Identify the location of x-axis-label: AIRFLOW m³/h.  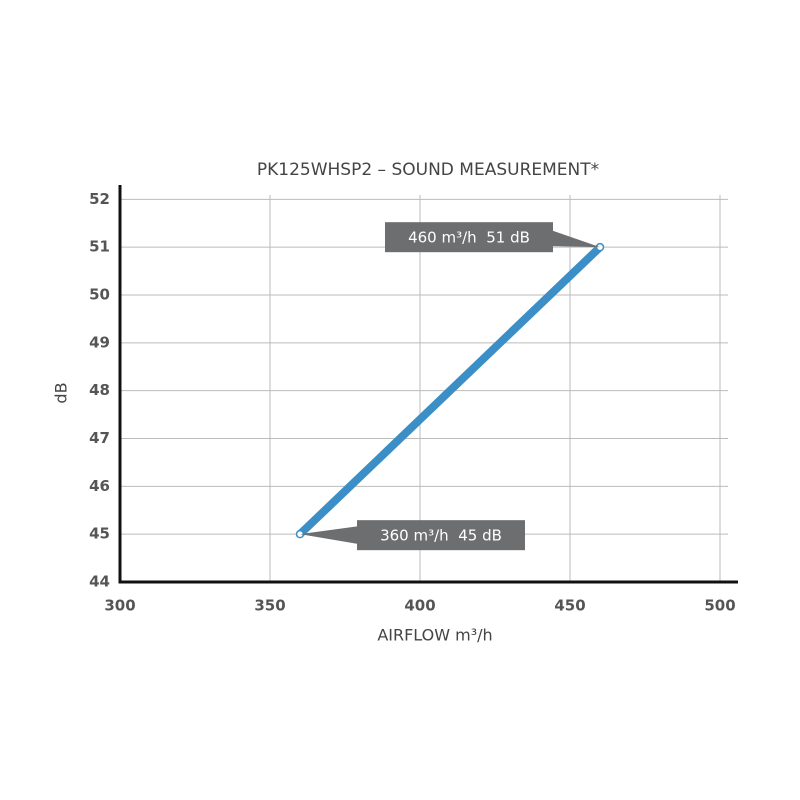
(434, 635).